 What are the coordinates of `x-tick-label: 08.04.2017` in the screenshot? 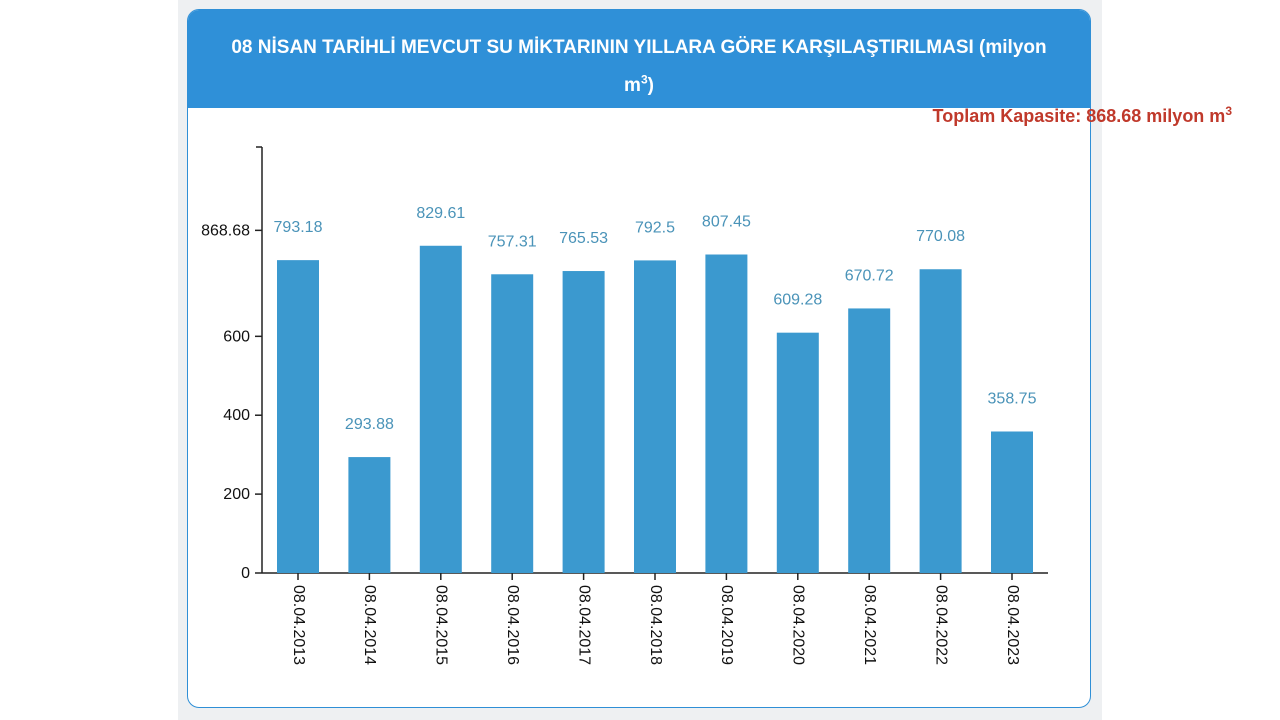 It's located at (583, 625).